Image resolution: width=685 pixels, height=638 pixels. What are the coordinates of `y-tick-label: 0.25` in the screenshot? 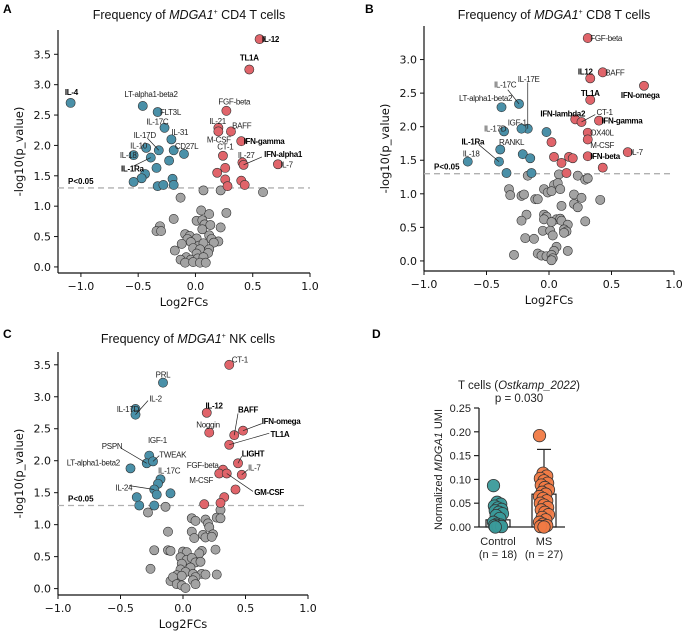 It's located at (460, 409).